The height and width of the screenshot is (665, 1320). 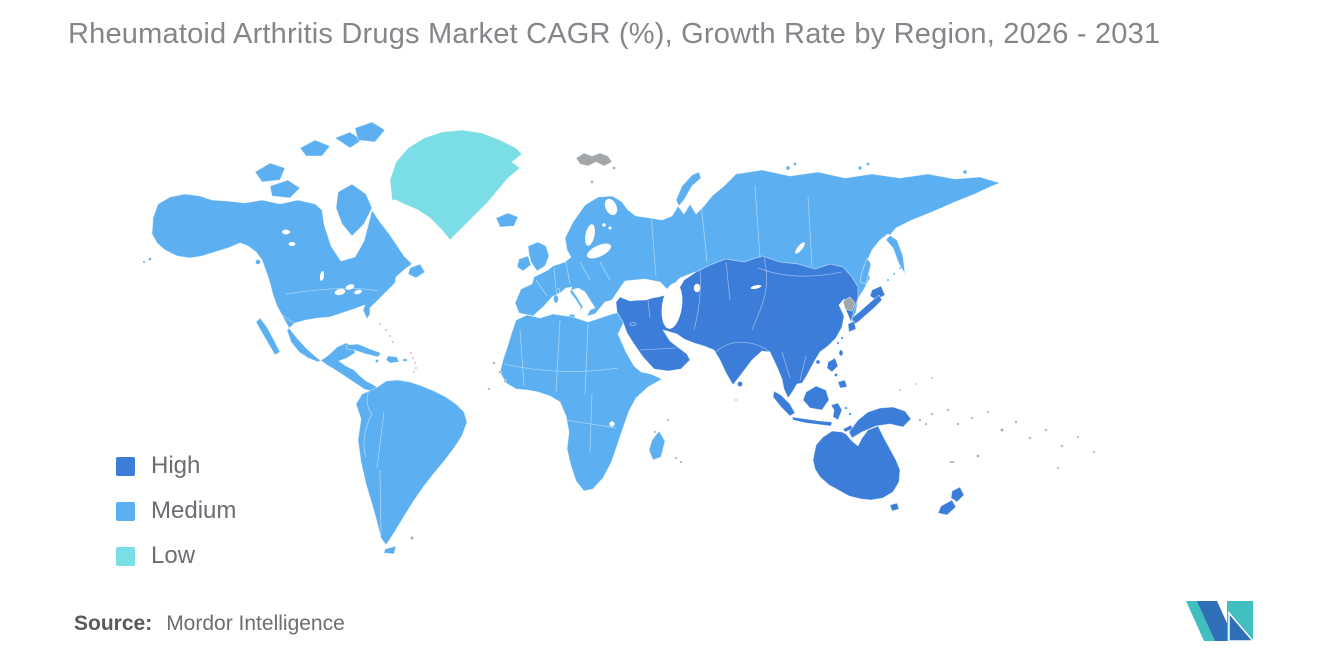 What do you see at coordinates (581, 401) in the screenshot?
I see `map-region-africa` at bounding box center [581, 401].